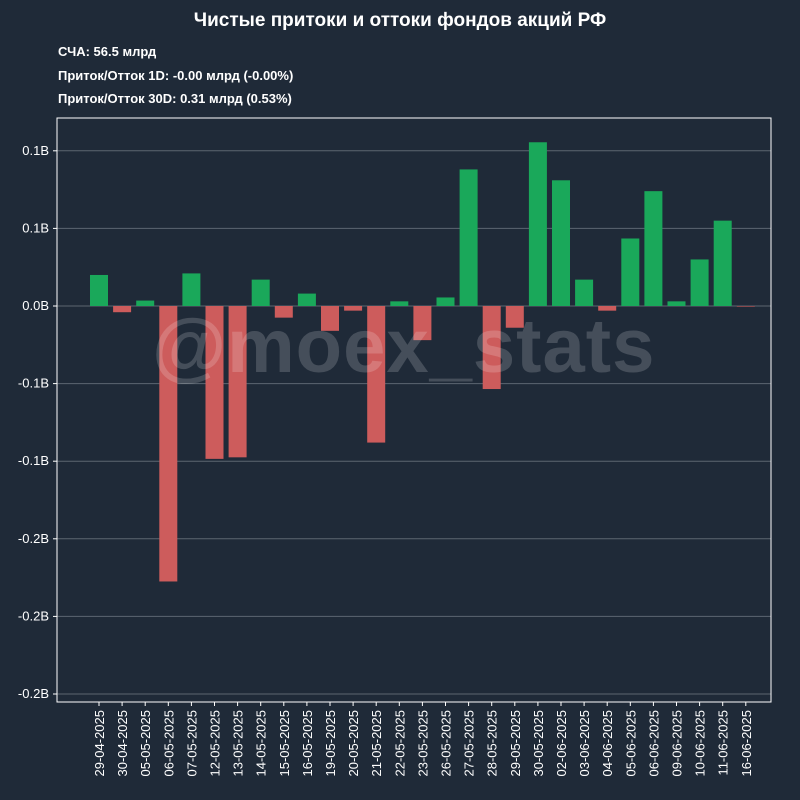  I want to click on x-tick-label: 05-05-2025, so click(145, 743).